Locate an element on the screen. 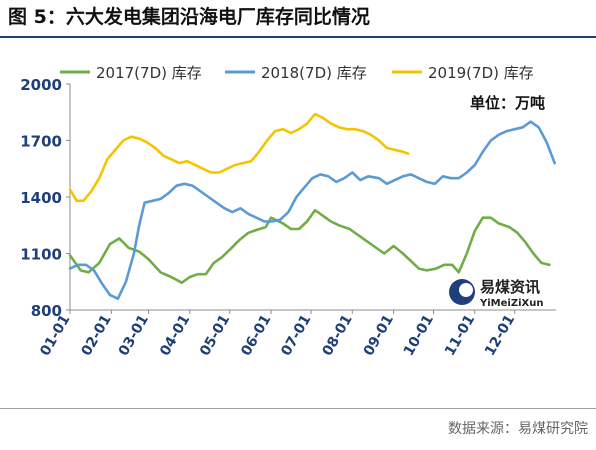 The image size is (596, 450). x-tick-label: 04-01 is located at coordinates (175, 335).